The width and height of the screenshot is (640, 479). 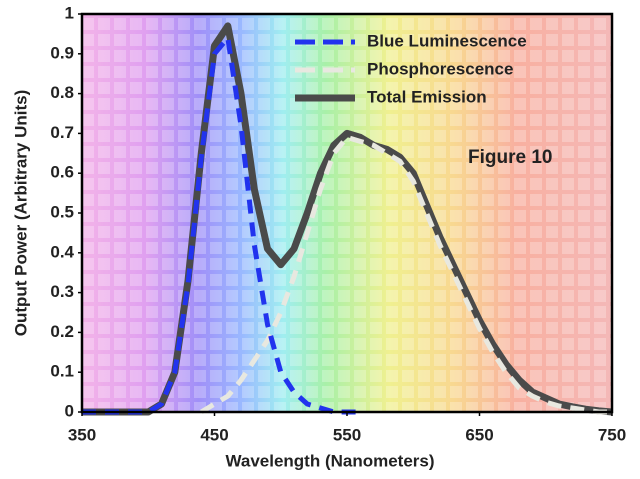 What do you see at coordinates (62, 211) in the screenshot?
I see `y-tick-label: 0.5` at bounding box center [62, 211].